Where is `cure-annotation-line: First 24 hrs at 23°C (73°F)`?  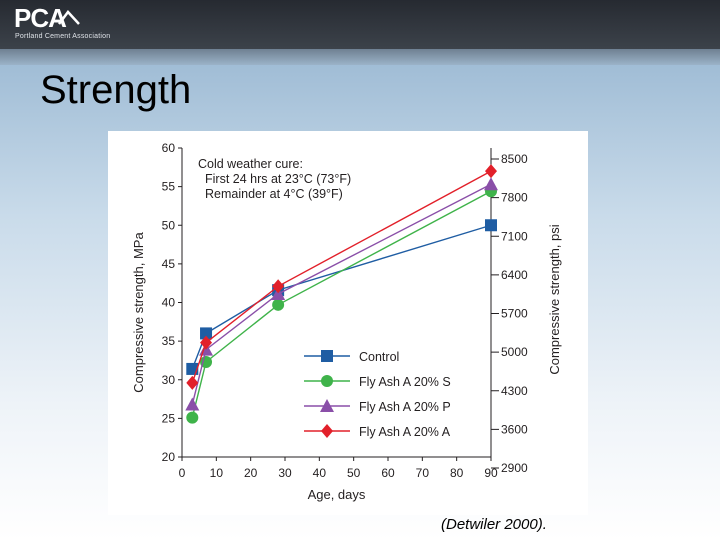 cure-annotation-line: First 24 hrs at 23°C (73°F) is located at coordinates (278, 179).